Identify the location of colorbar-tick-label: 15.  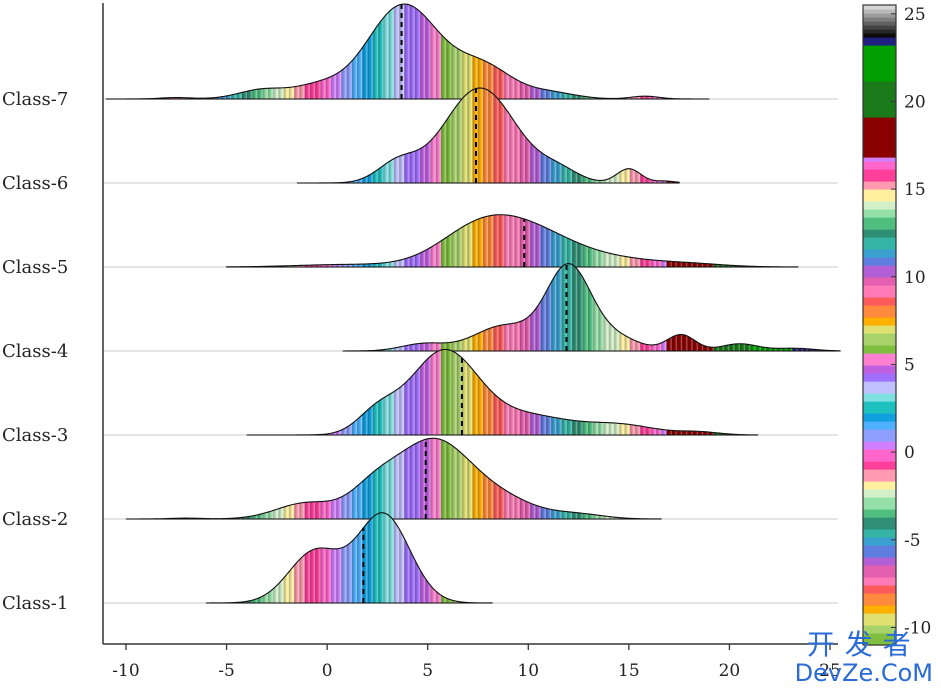
(915, 190).